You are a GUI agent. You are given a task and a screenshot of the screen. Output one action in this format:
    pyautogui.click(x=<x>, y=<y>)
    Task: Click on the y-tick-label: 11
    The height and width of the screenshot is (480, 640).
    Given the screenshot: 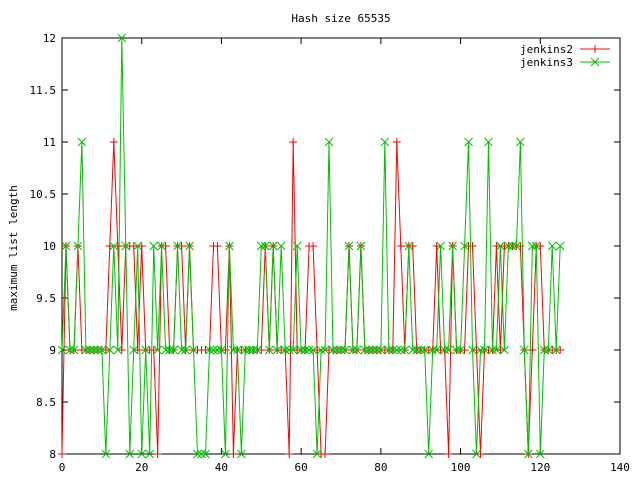 What is the action you would take?
    pyautogui.click(x=49, y=142)
    